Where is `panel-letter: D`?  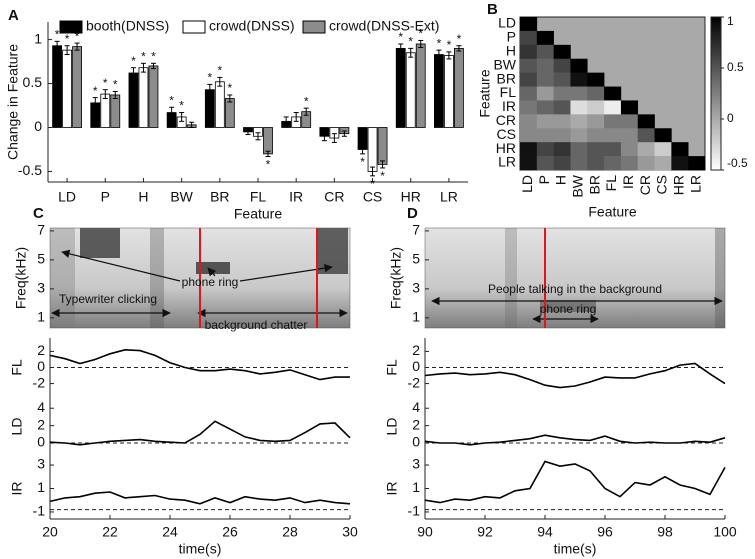 panel-letter: D is located at coordinates (412, 213).